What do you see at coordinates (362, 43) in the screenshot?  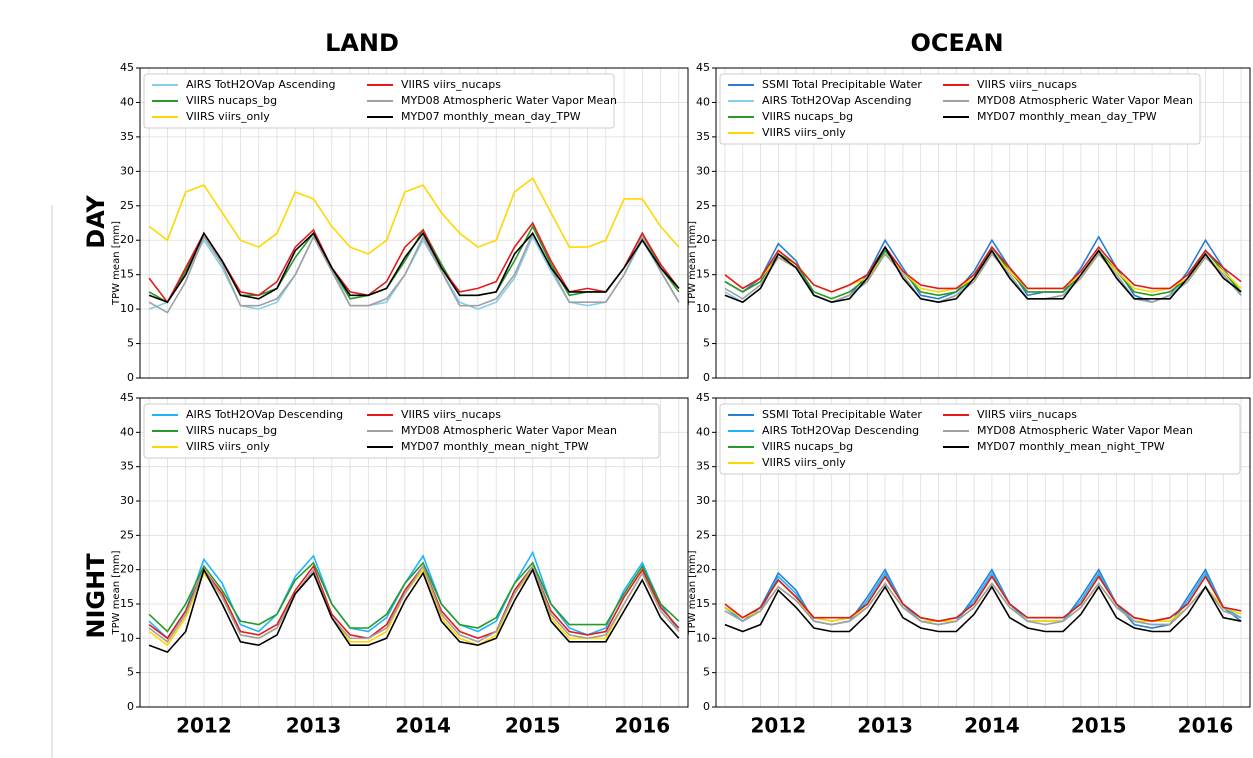 I see `column-title: LAND` at bounding box center [362, 43].